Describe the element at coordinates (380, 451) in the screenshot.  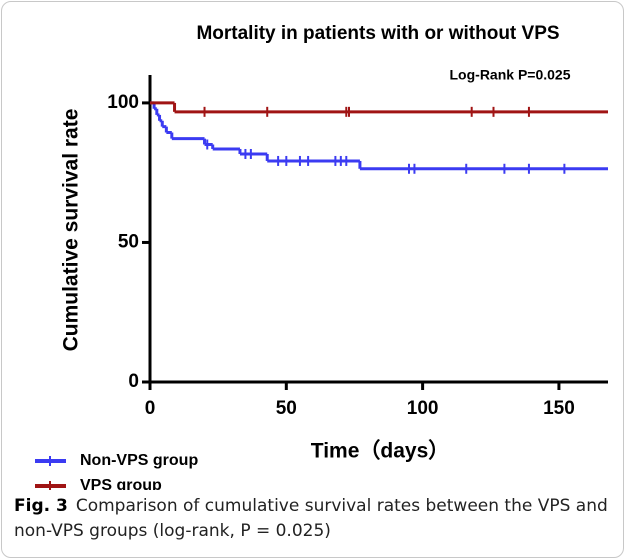
I see `x-axis-label: Time（days）` at that location.